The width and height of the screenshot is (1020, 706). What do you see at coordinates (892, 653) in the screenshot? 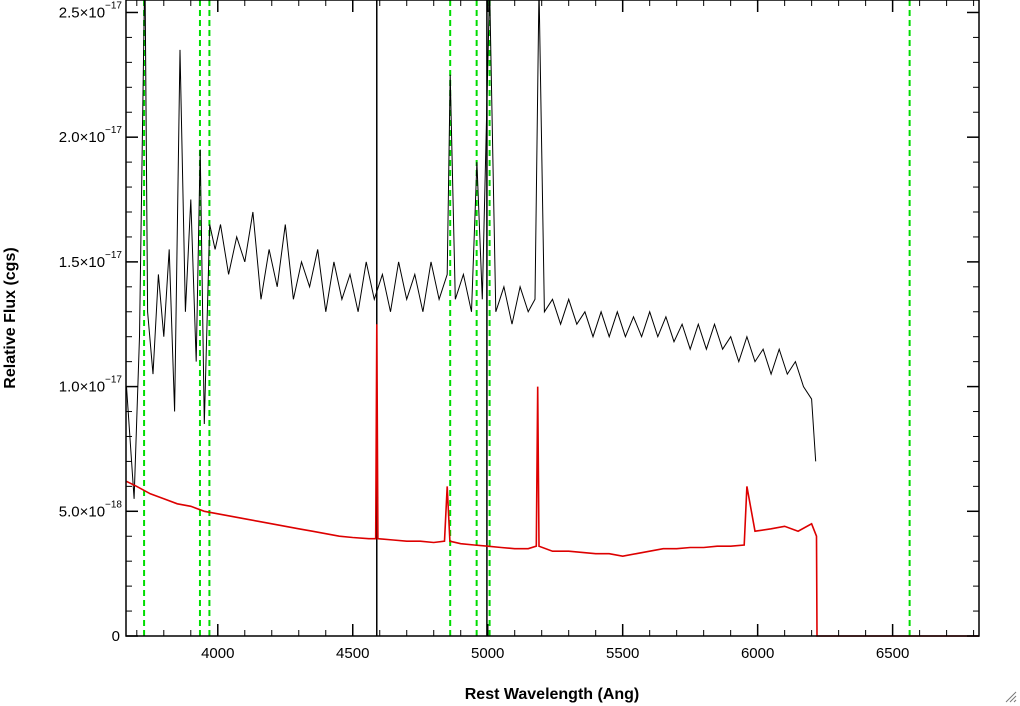
I see `x-tick-label: 6500` at bounding box center [892, 653].